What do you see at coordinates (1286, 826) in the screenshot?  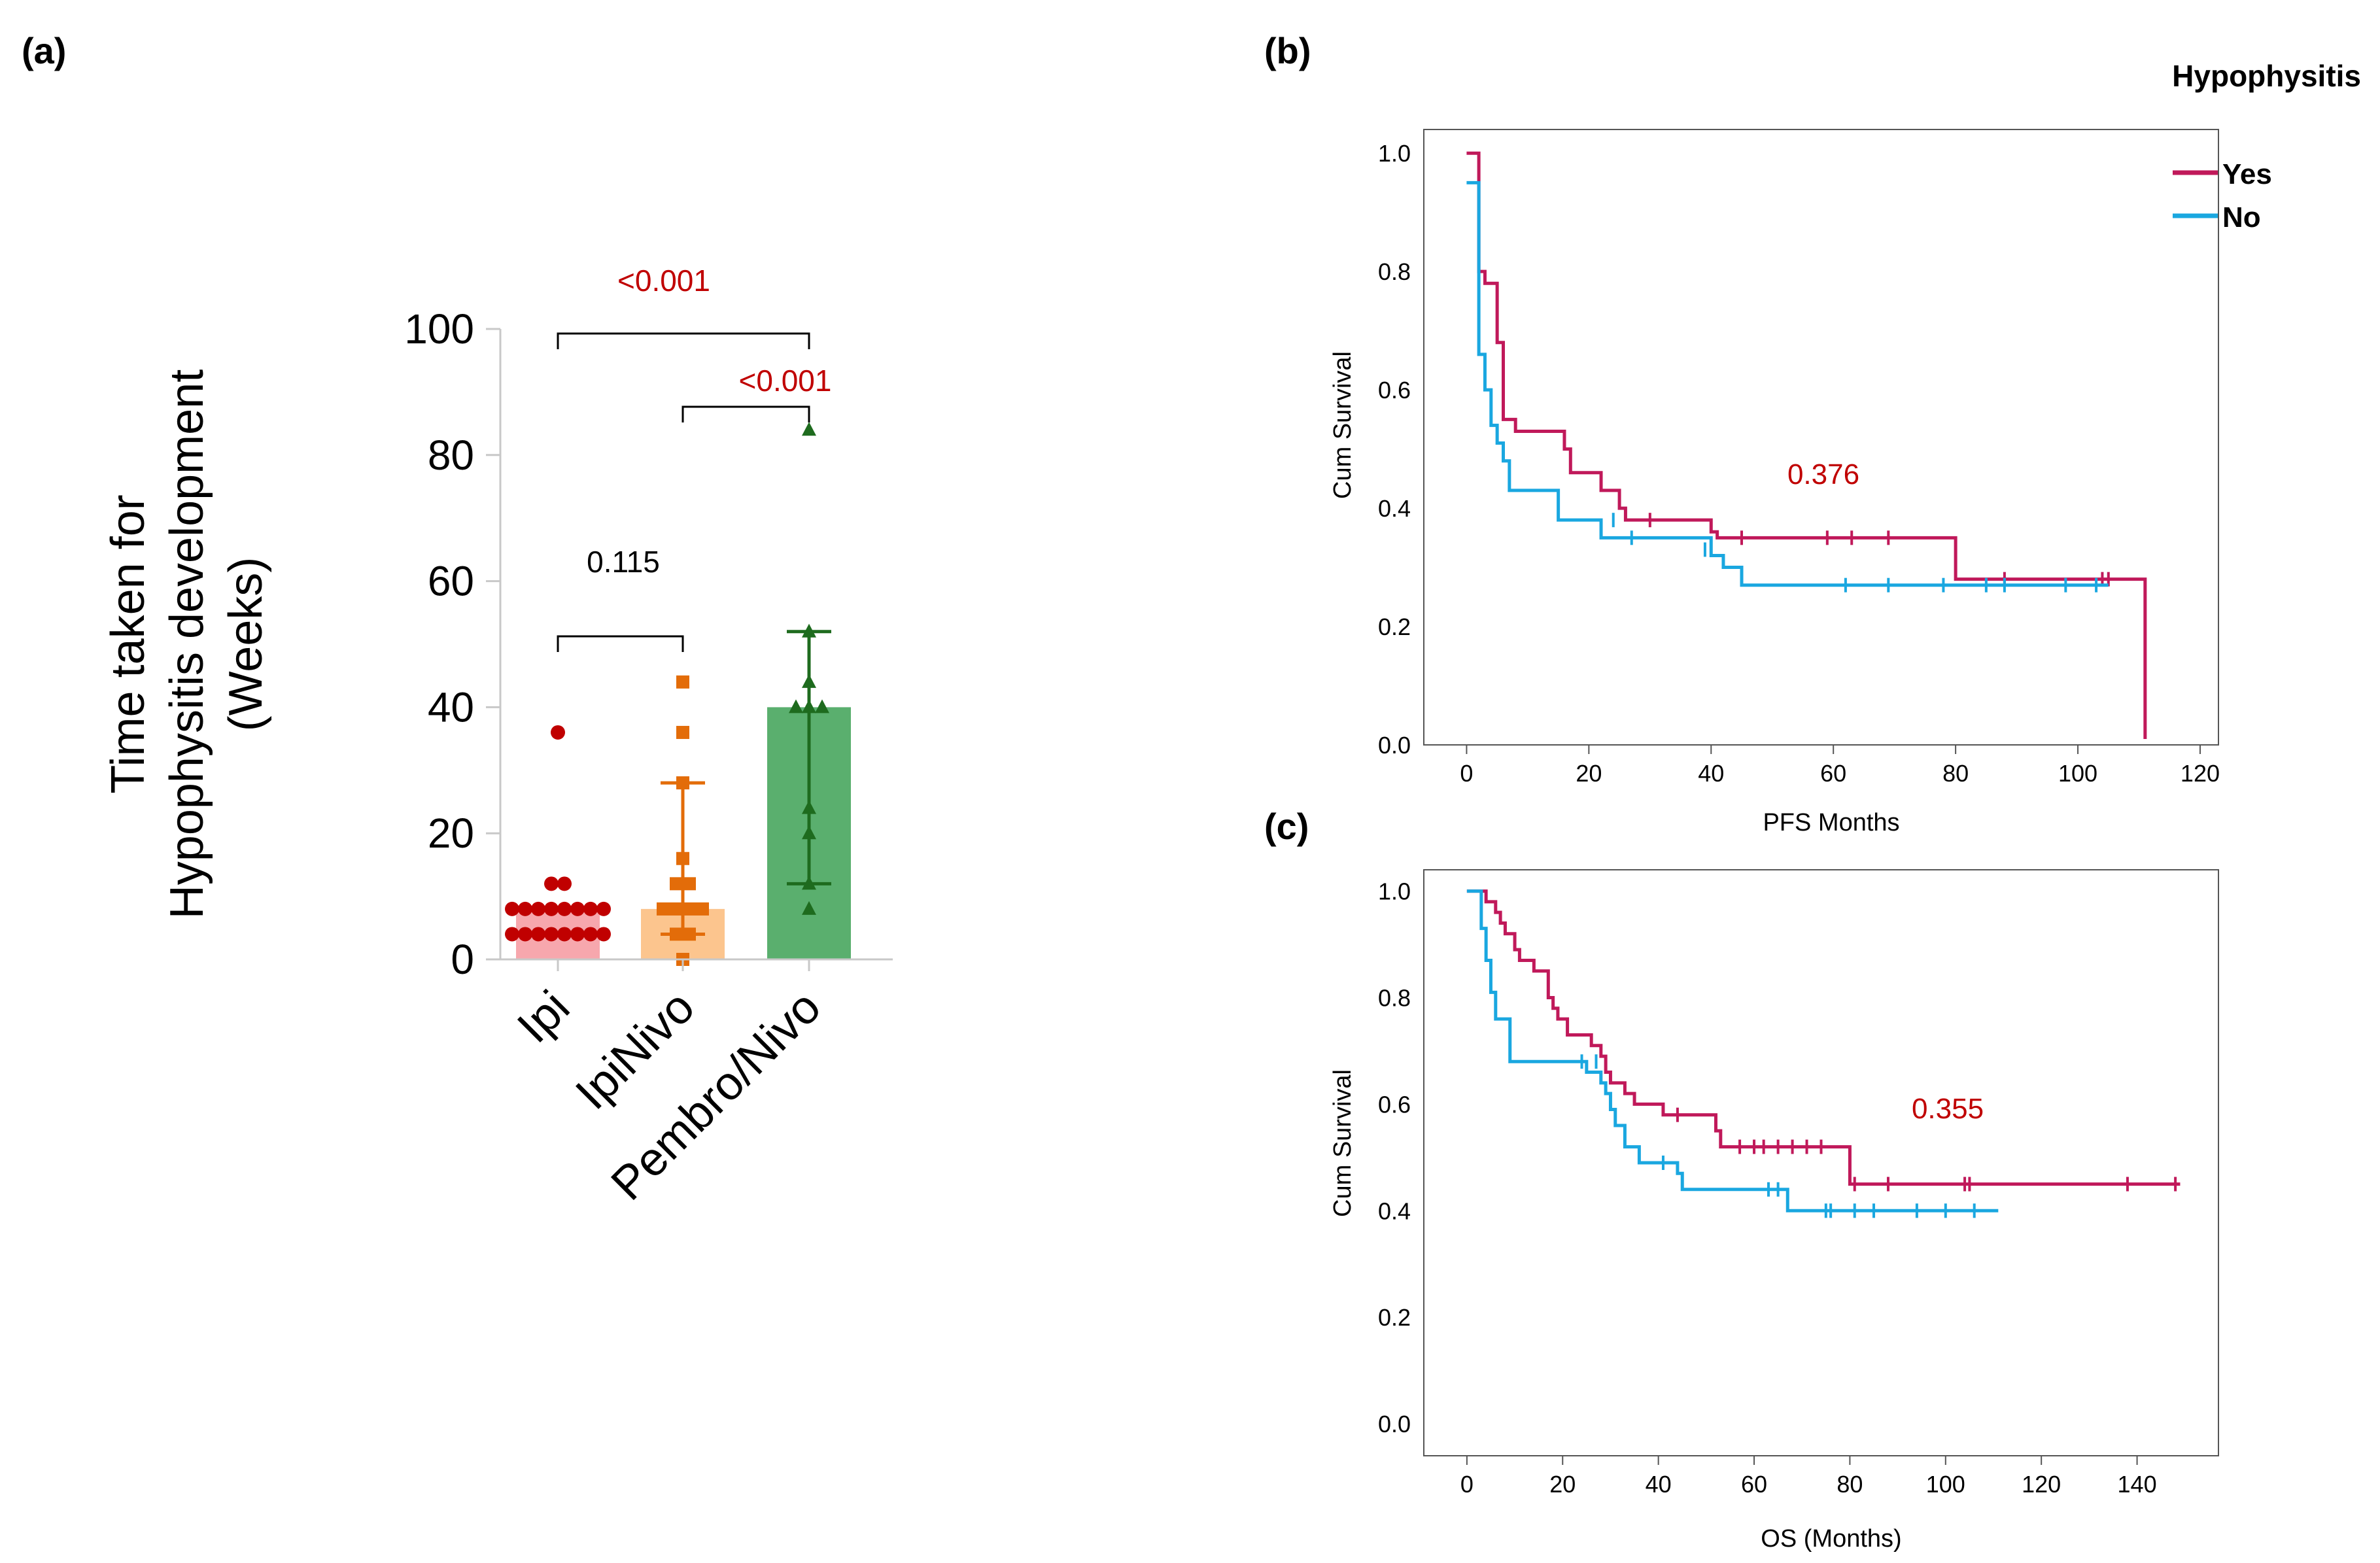 I see `panel-c-label: (c)` at bounding box center [1286, 826].